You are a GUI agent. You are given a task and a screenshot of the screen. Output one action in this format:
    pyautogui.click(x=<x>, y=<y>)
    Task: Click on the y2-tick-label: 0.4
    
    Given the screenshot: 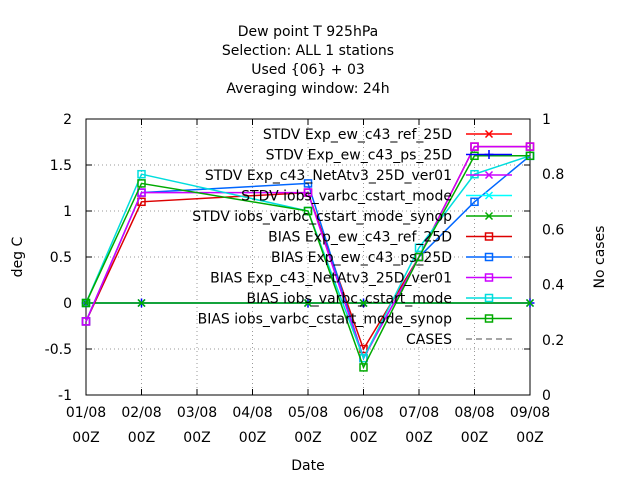 What is the action you would take?
    pyautogui.click(x=553, y=286)
    